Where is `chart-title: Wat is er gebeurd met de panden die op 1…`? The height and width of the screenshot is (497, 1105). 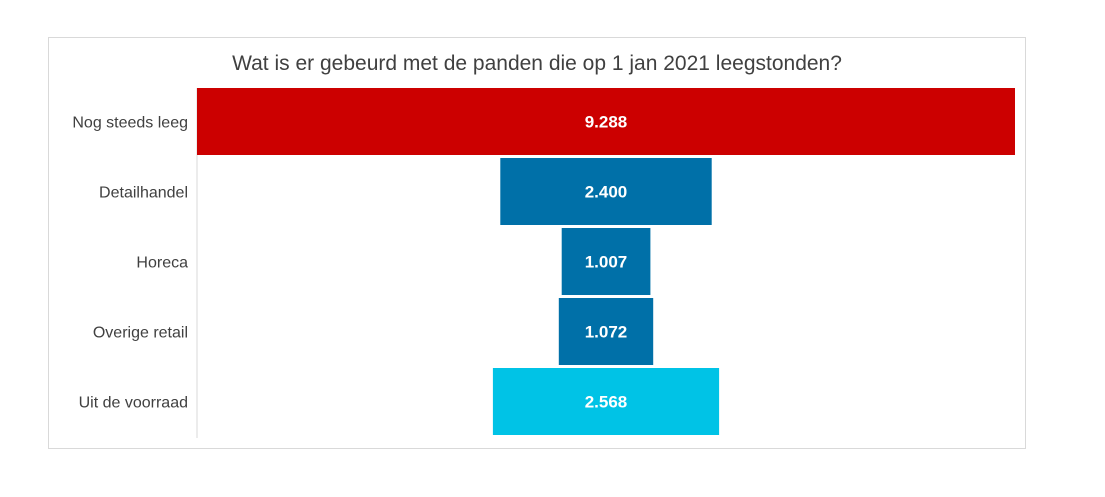
chart-title: Wat is er gebeurd met de panden die op 1… is located at coordinates (537, 63).